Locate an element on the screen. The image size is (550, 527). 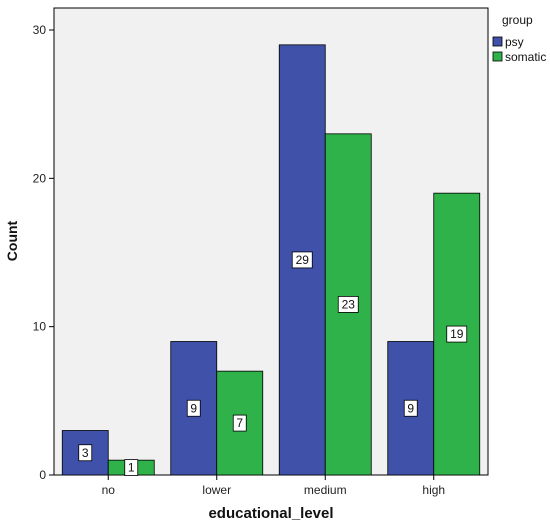
data-label-psy-medium: 29 is located at coordinates (303, 260).